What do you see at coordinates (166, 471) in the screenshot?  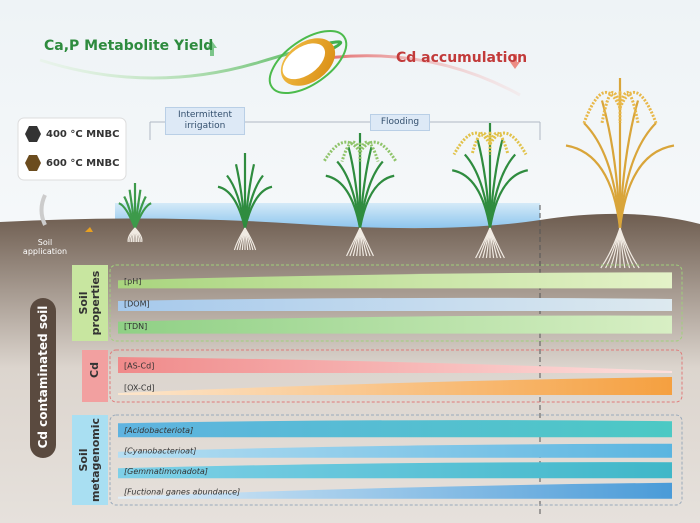 I see `band-label: [Gemmatimonadota]` at bounding box center [166, 471].